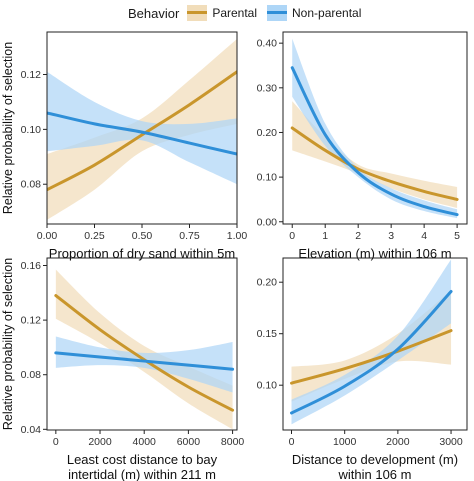  I want to click on x-tick-label: 0.50, so click(142, 236).